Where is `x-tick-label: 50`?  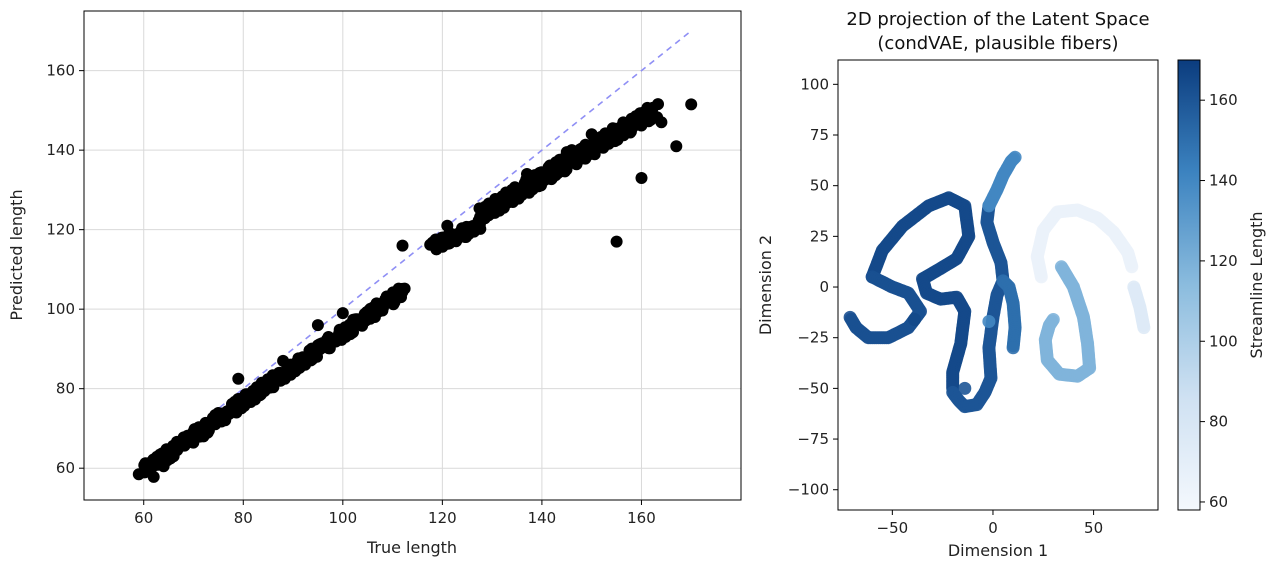 x-tick-label: 50 is located at coordinates (1093, 528).